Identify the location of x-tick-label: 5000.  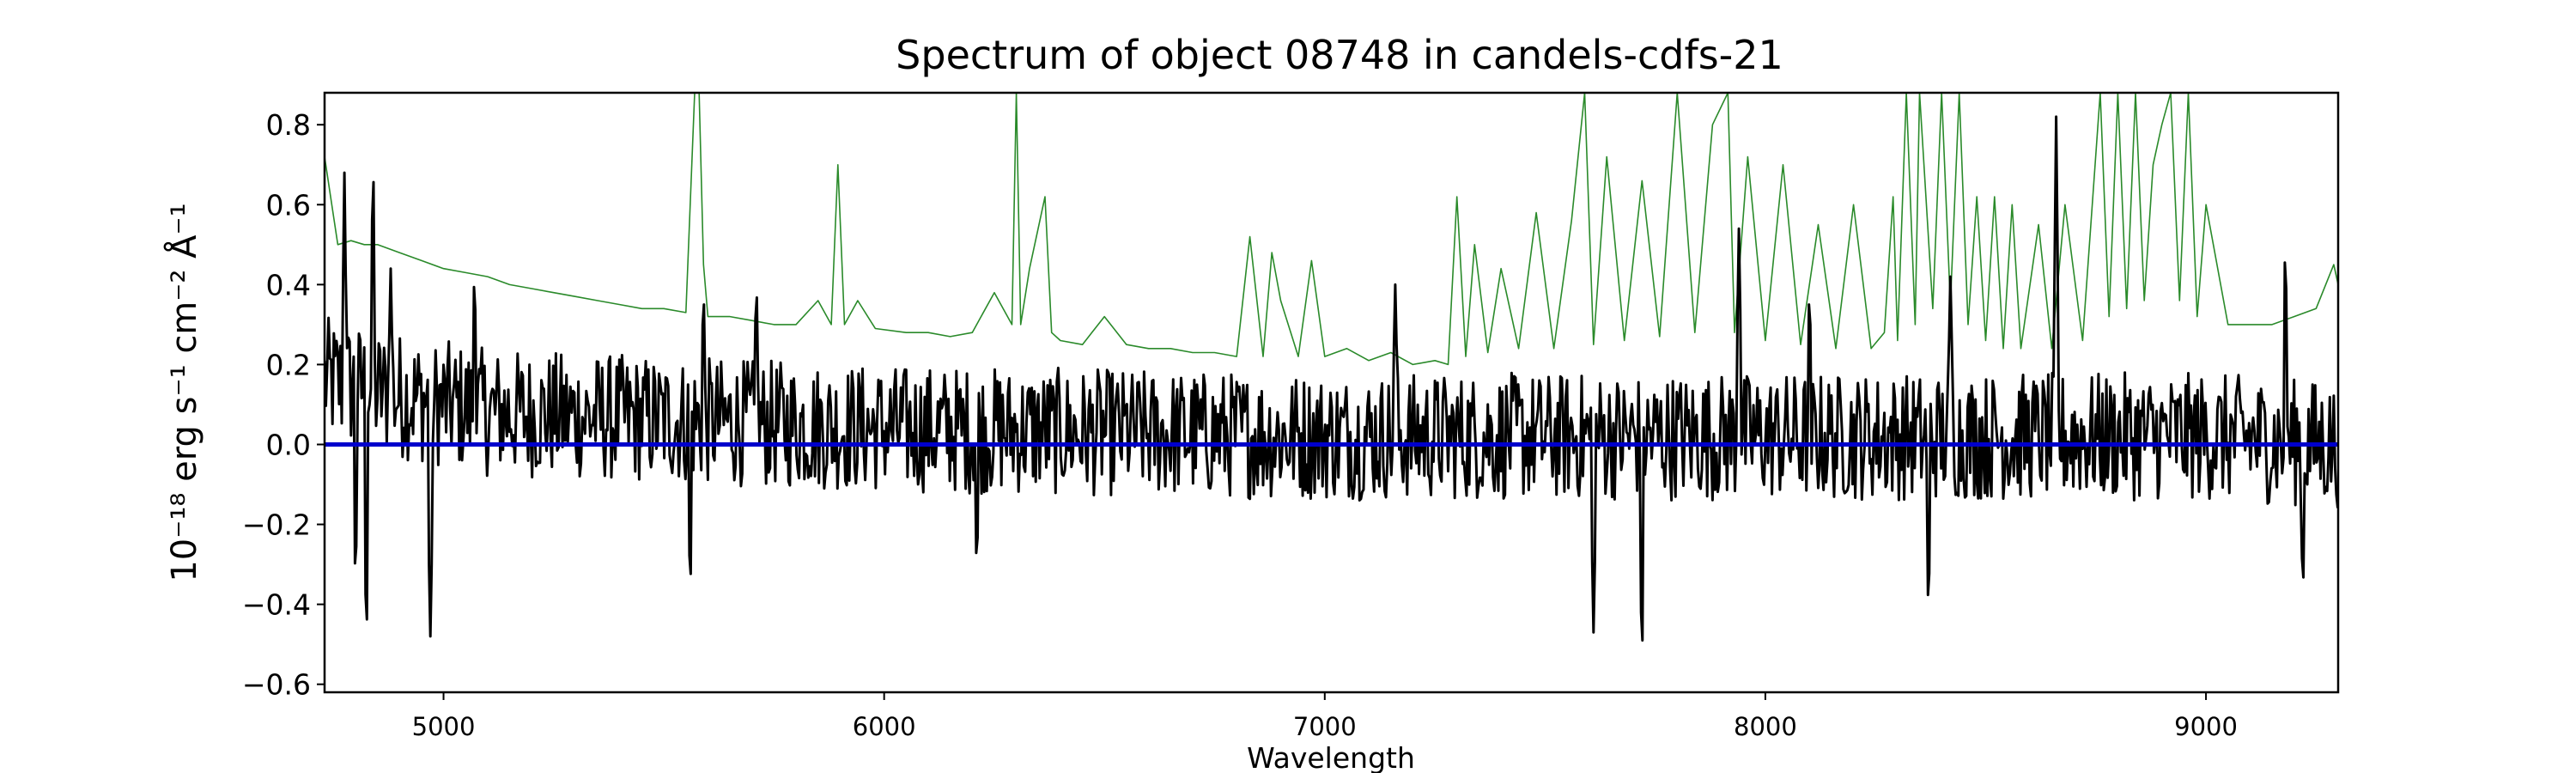
(444, 726).